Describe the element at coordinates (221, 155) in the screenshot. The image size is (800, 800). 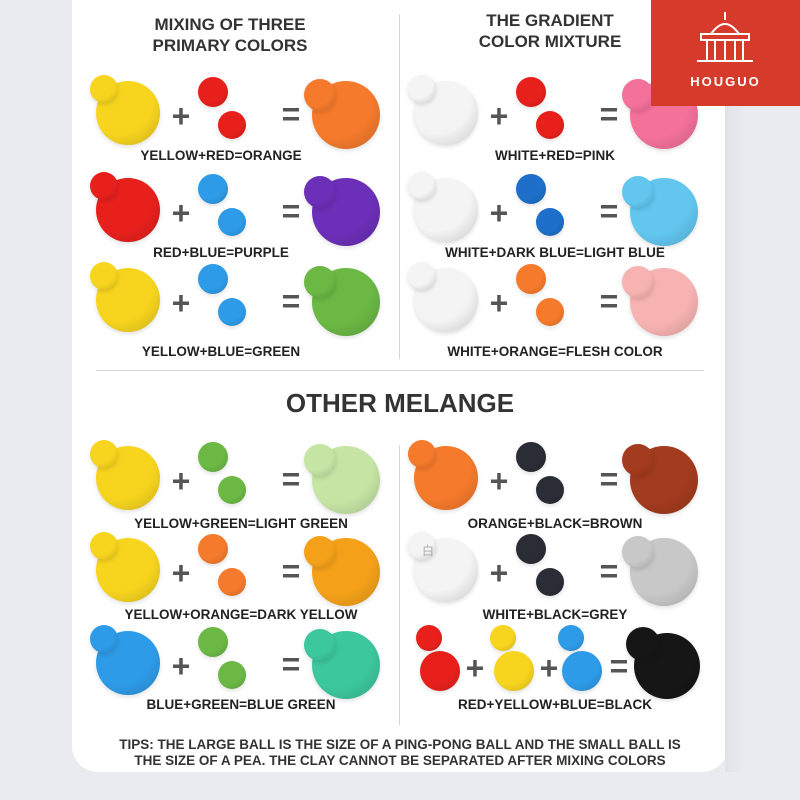
I see `recipe-label: YELLOW+RED=ORANGE` at that location.